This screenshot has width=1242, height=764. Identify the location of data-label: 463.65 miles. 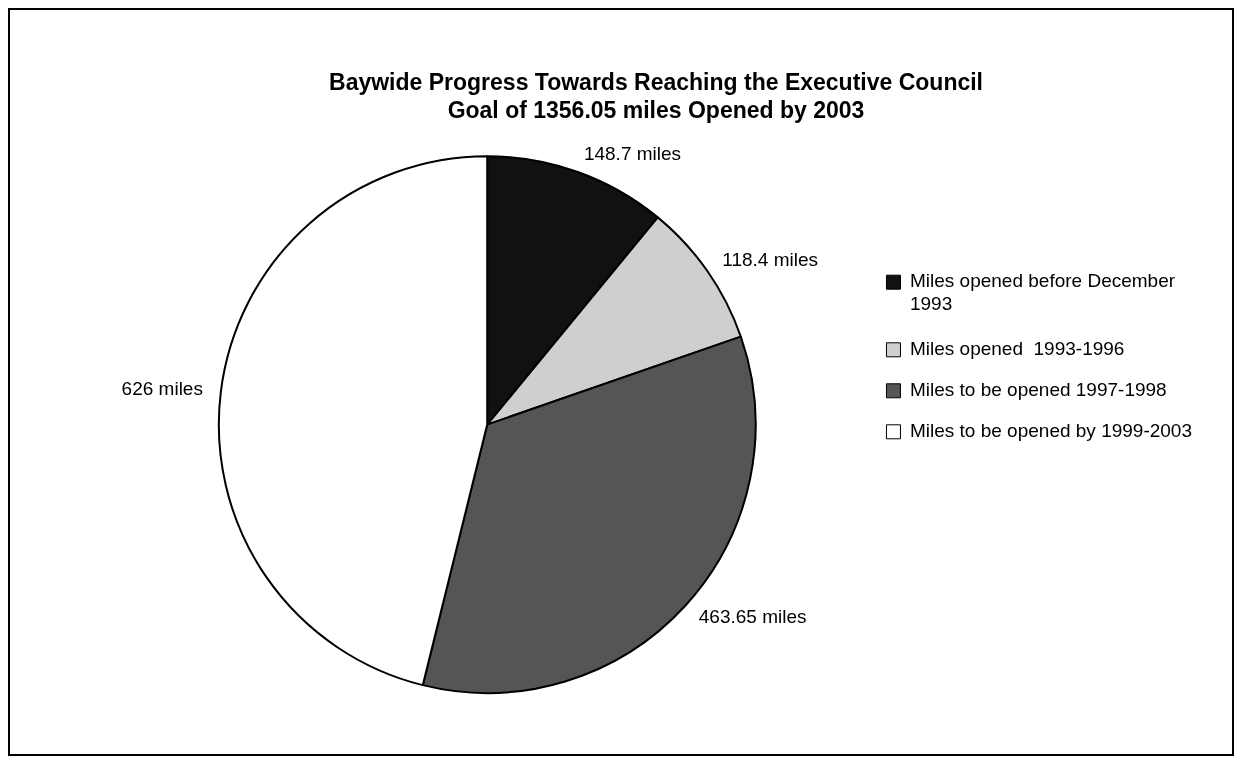
(752, 616).